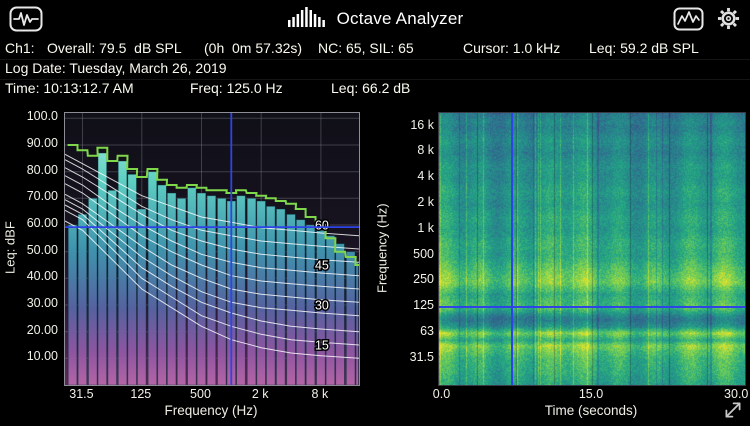 This screenshot has width=750, height=426. Describe the element at coordinates (42, 143) in the screenshot. I see `y-tick-label: 90.00` at that location.